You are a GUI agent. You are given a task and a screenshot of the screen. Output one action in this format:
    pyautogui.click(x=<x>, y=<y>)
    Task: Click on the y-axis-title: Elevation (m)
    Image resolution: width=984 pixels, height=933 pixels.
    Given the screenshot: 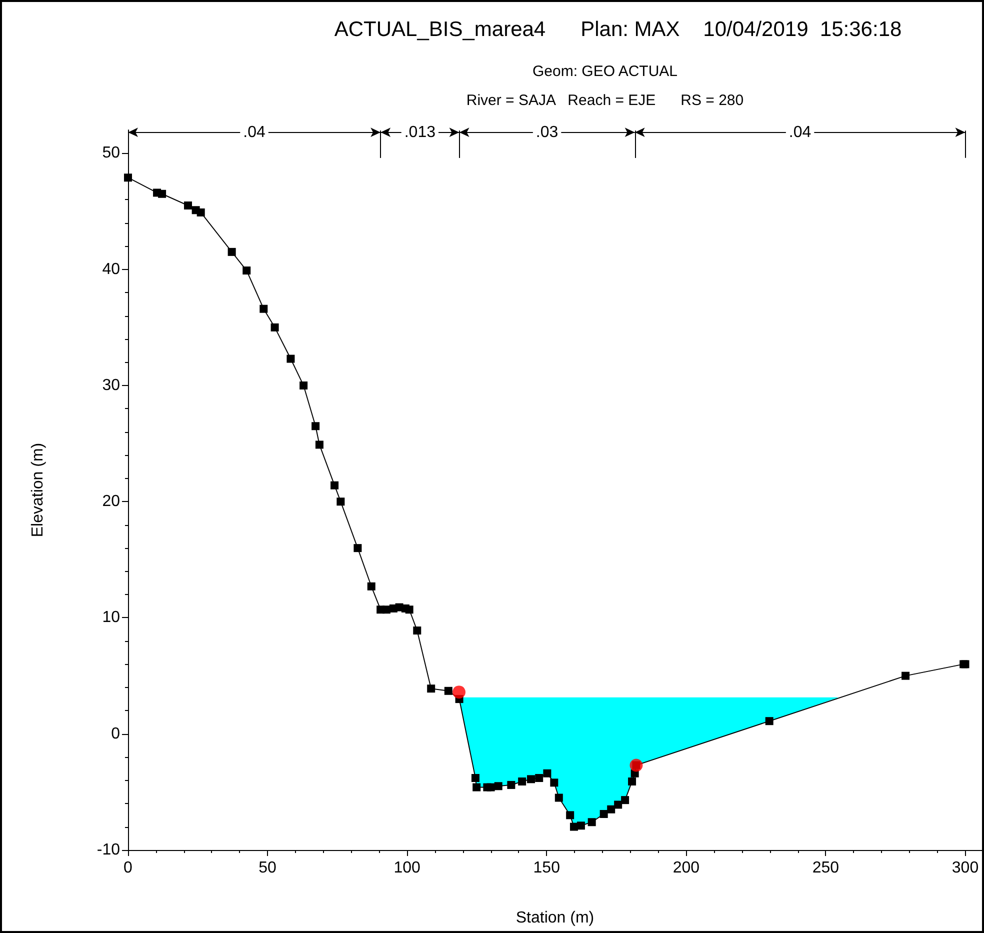 What is the action you would take?
    pyautogui.click(x=38, y=490)
    